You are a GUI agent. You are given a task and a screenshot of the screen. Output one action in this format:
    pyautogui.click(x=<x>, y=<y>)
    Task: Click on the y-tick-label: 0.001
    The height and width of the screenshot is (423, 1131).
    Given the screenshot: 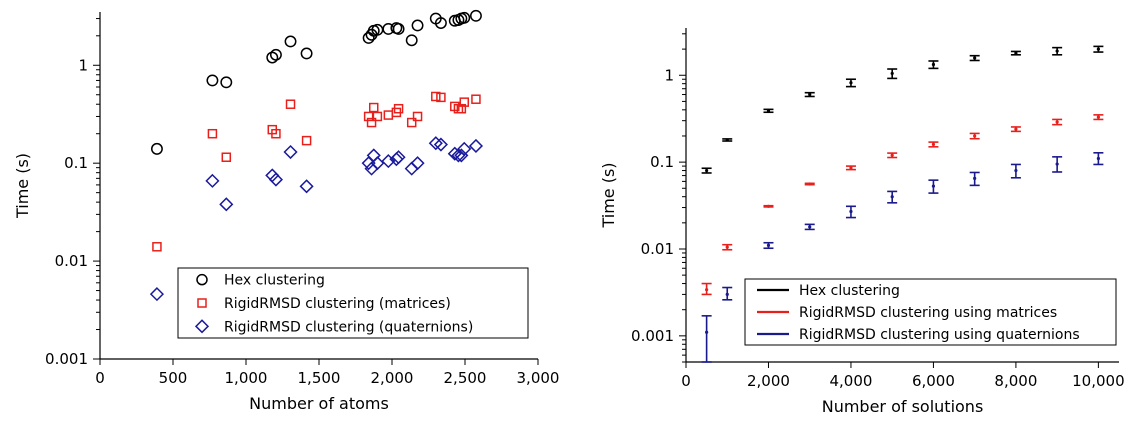 What is the action you would take?
    pyautogui.click(x=652, y=336)
    